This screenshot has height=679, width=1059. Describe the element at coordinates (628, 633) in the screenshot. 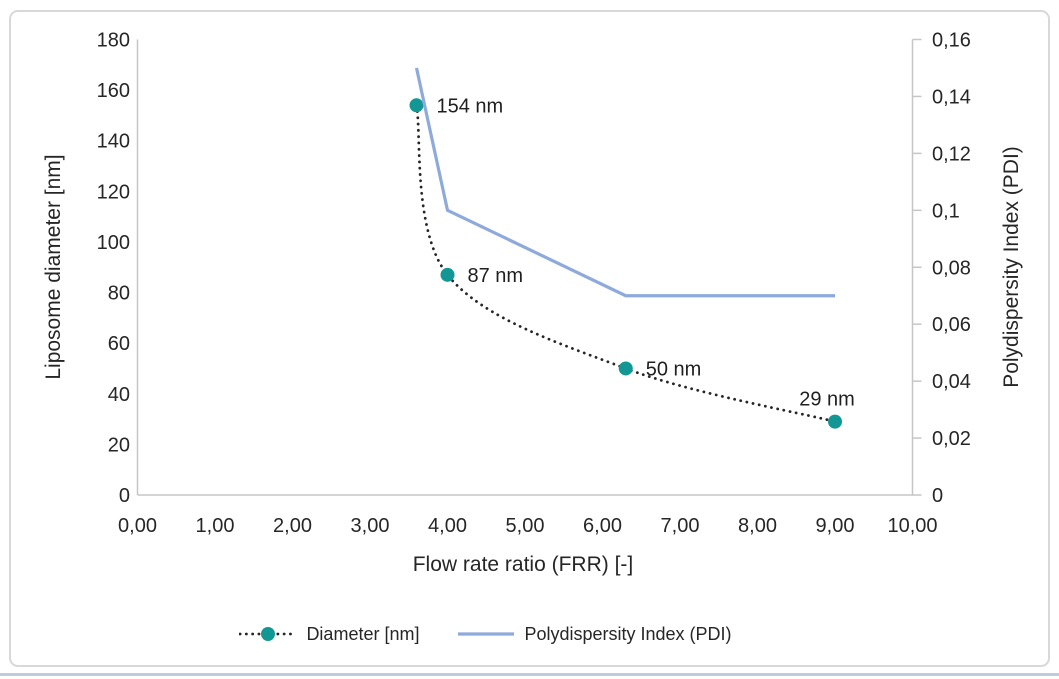

I see `legend-label-pdi: Polydispersity Index (PDI)` at that location.